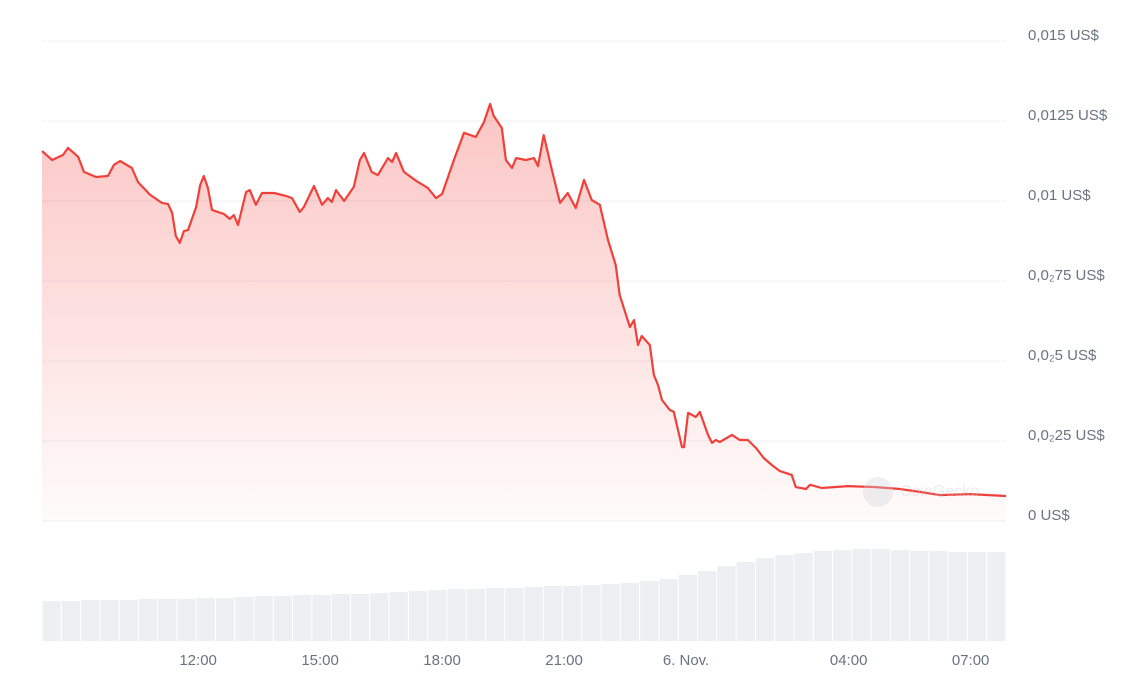 The width and height of the screenshot is (1136, 683). I want to click on y-tick-label: 0,015 US$, so click(1064, 35).